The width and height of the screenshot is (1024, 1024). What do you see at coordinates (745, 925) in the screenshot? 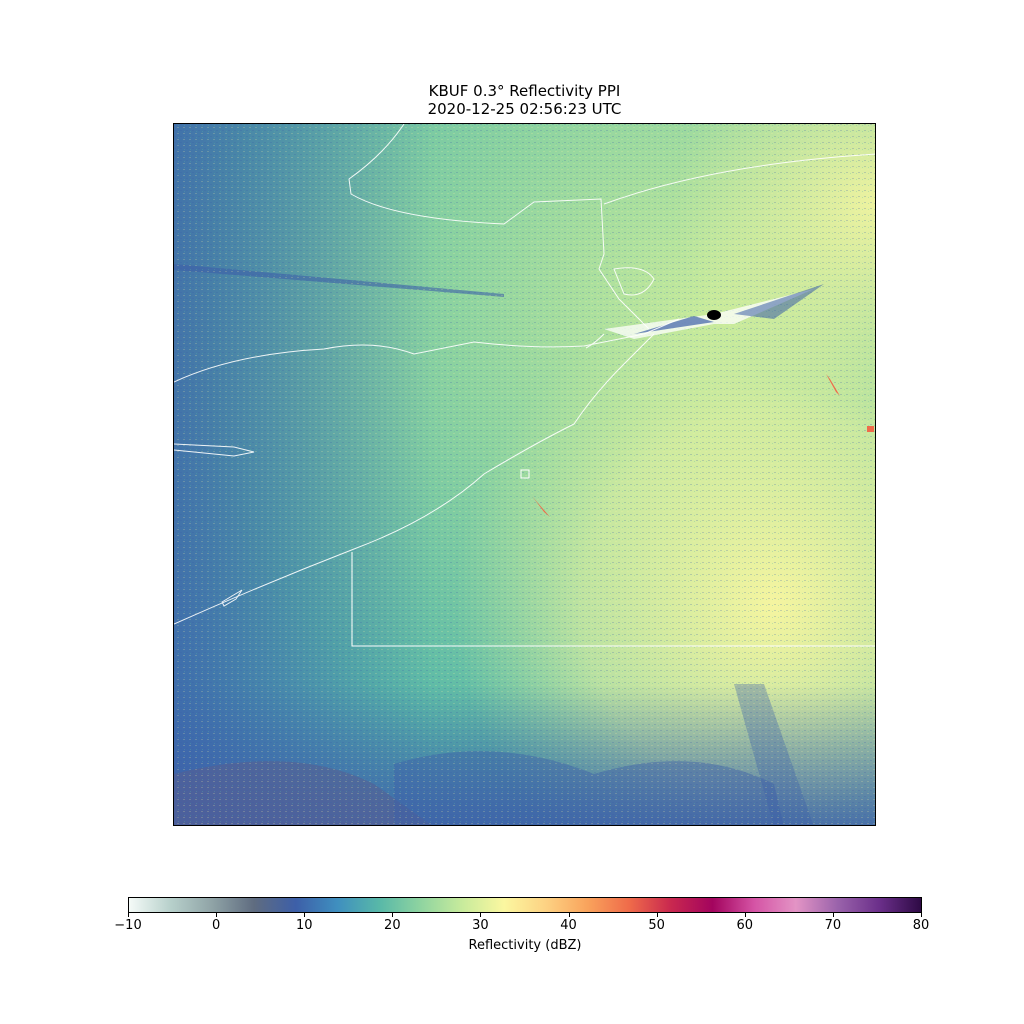
I see `colorbar-tick-label: 60` at bounding box center [745, 925].